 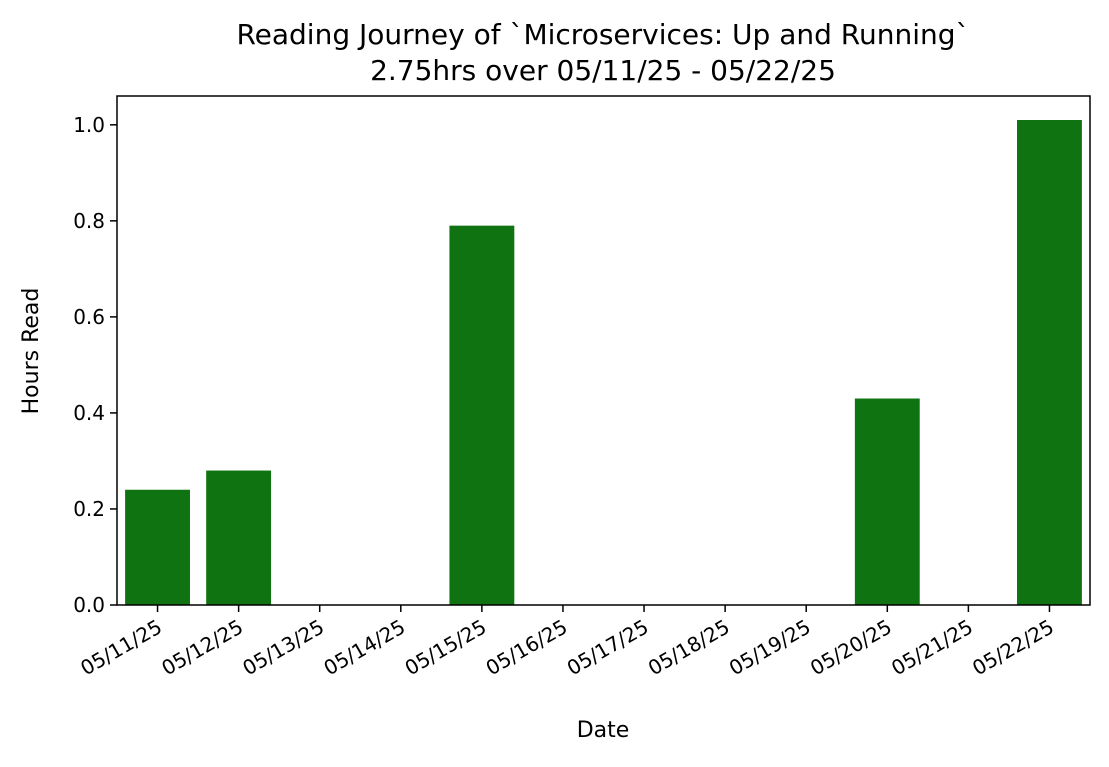 What do you see at coordinates (364, 648) in the screenshot?
I see `x-tick-label: 05/14/25` at bounding box center [364, 648].